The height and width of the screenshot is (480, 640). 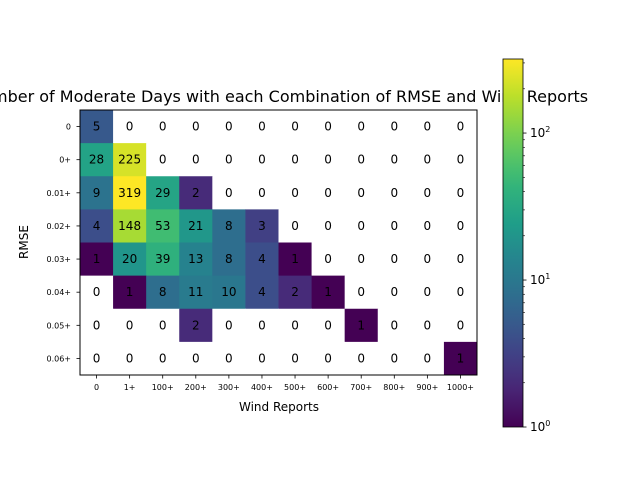 What do you see at coordinates (162, 193) in the screenshot?
I see `cell-value-label: 29` at bounding box center [162, 193].